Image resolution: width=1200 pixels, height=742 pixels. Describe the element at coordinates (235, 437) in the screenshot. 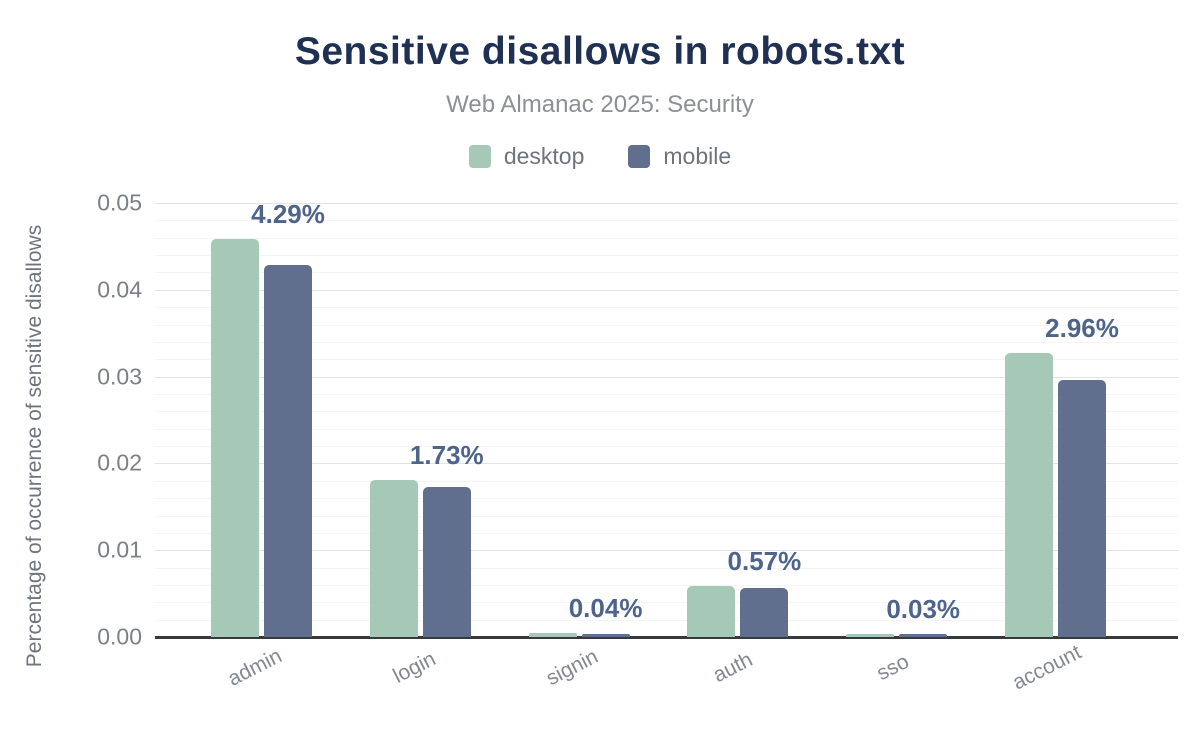

I see `bar-desktop-admin` at that location.